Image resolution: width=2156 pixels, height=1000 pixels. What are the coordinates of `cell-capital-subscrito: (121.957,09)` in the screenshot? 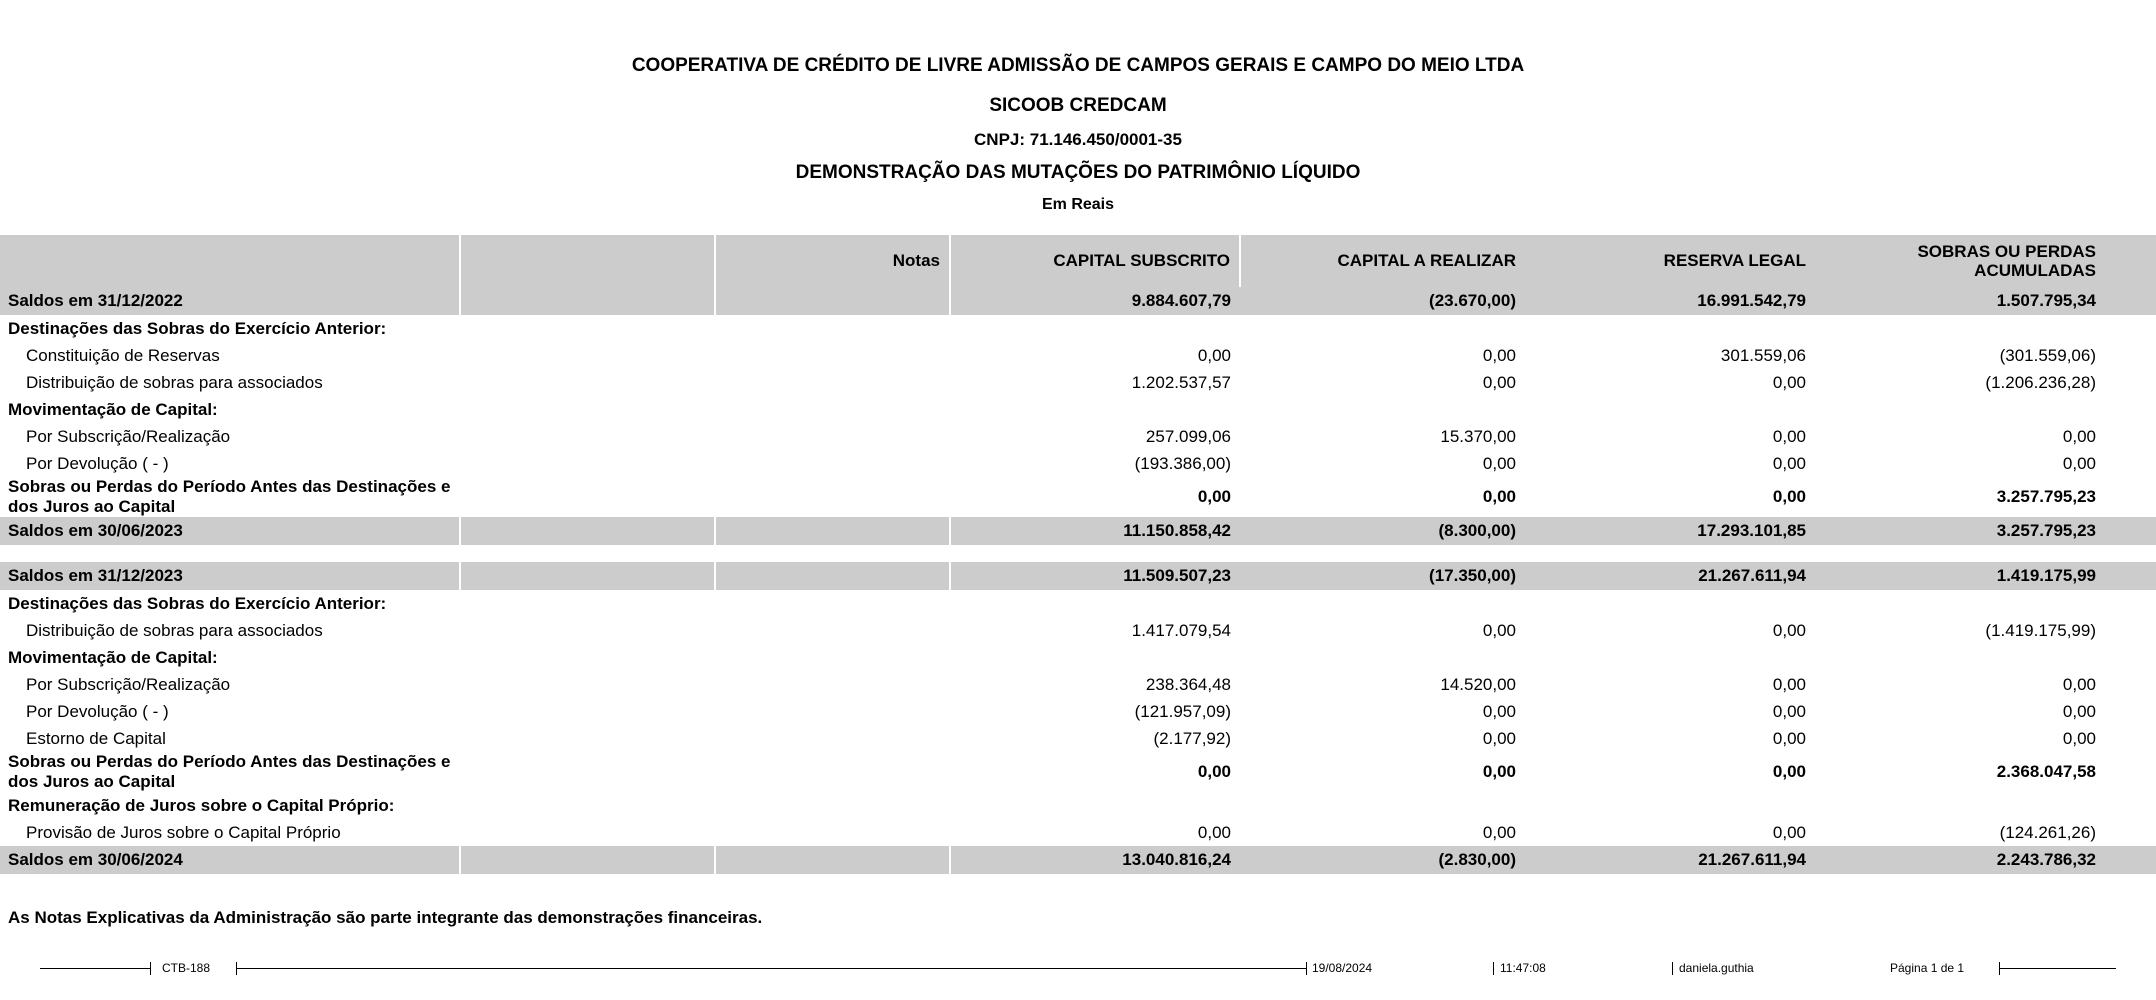 It's located at (1182, 711).